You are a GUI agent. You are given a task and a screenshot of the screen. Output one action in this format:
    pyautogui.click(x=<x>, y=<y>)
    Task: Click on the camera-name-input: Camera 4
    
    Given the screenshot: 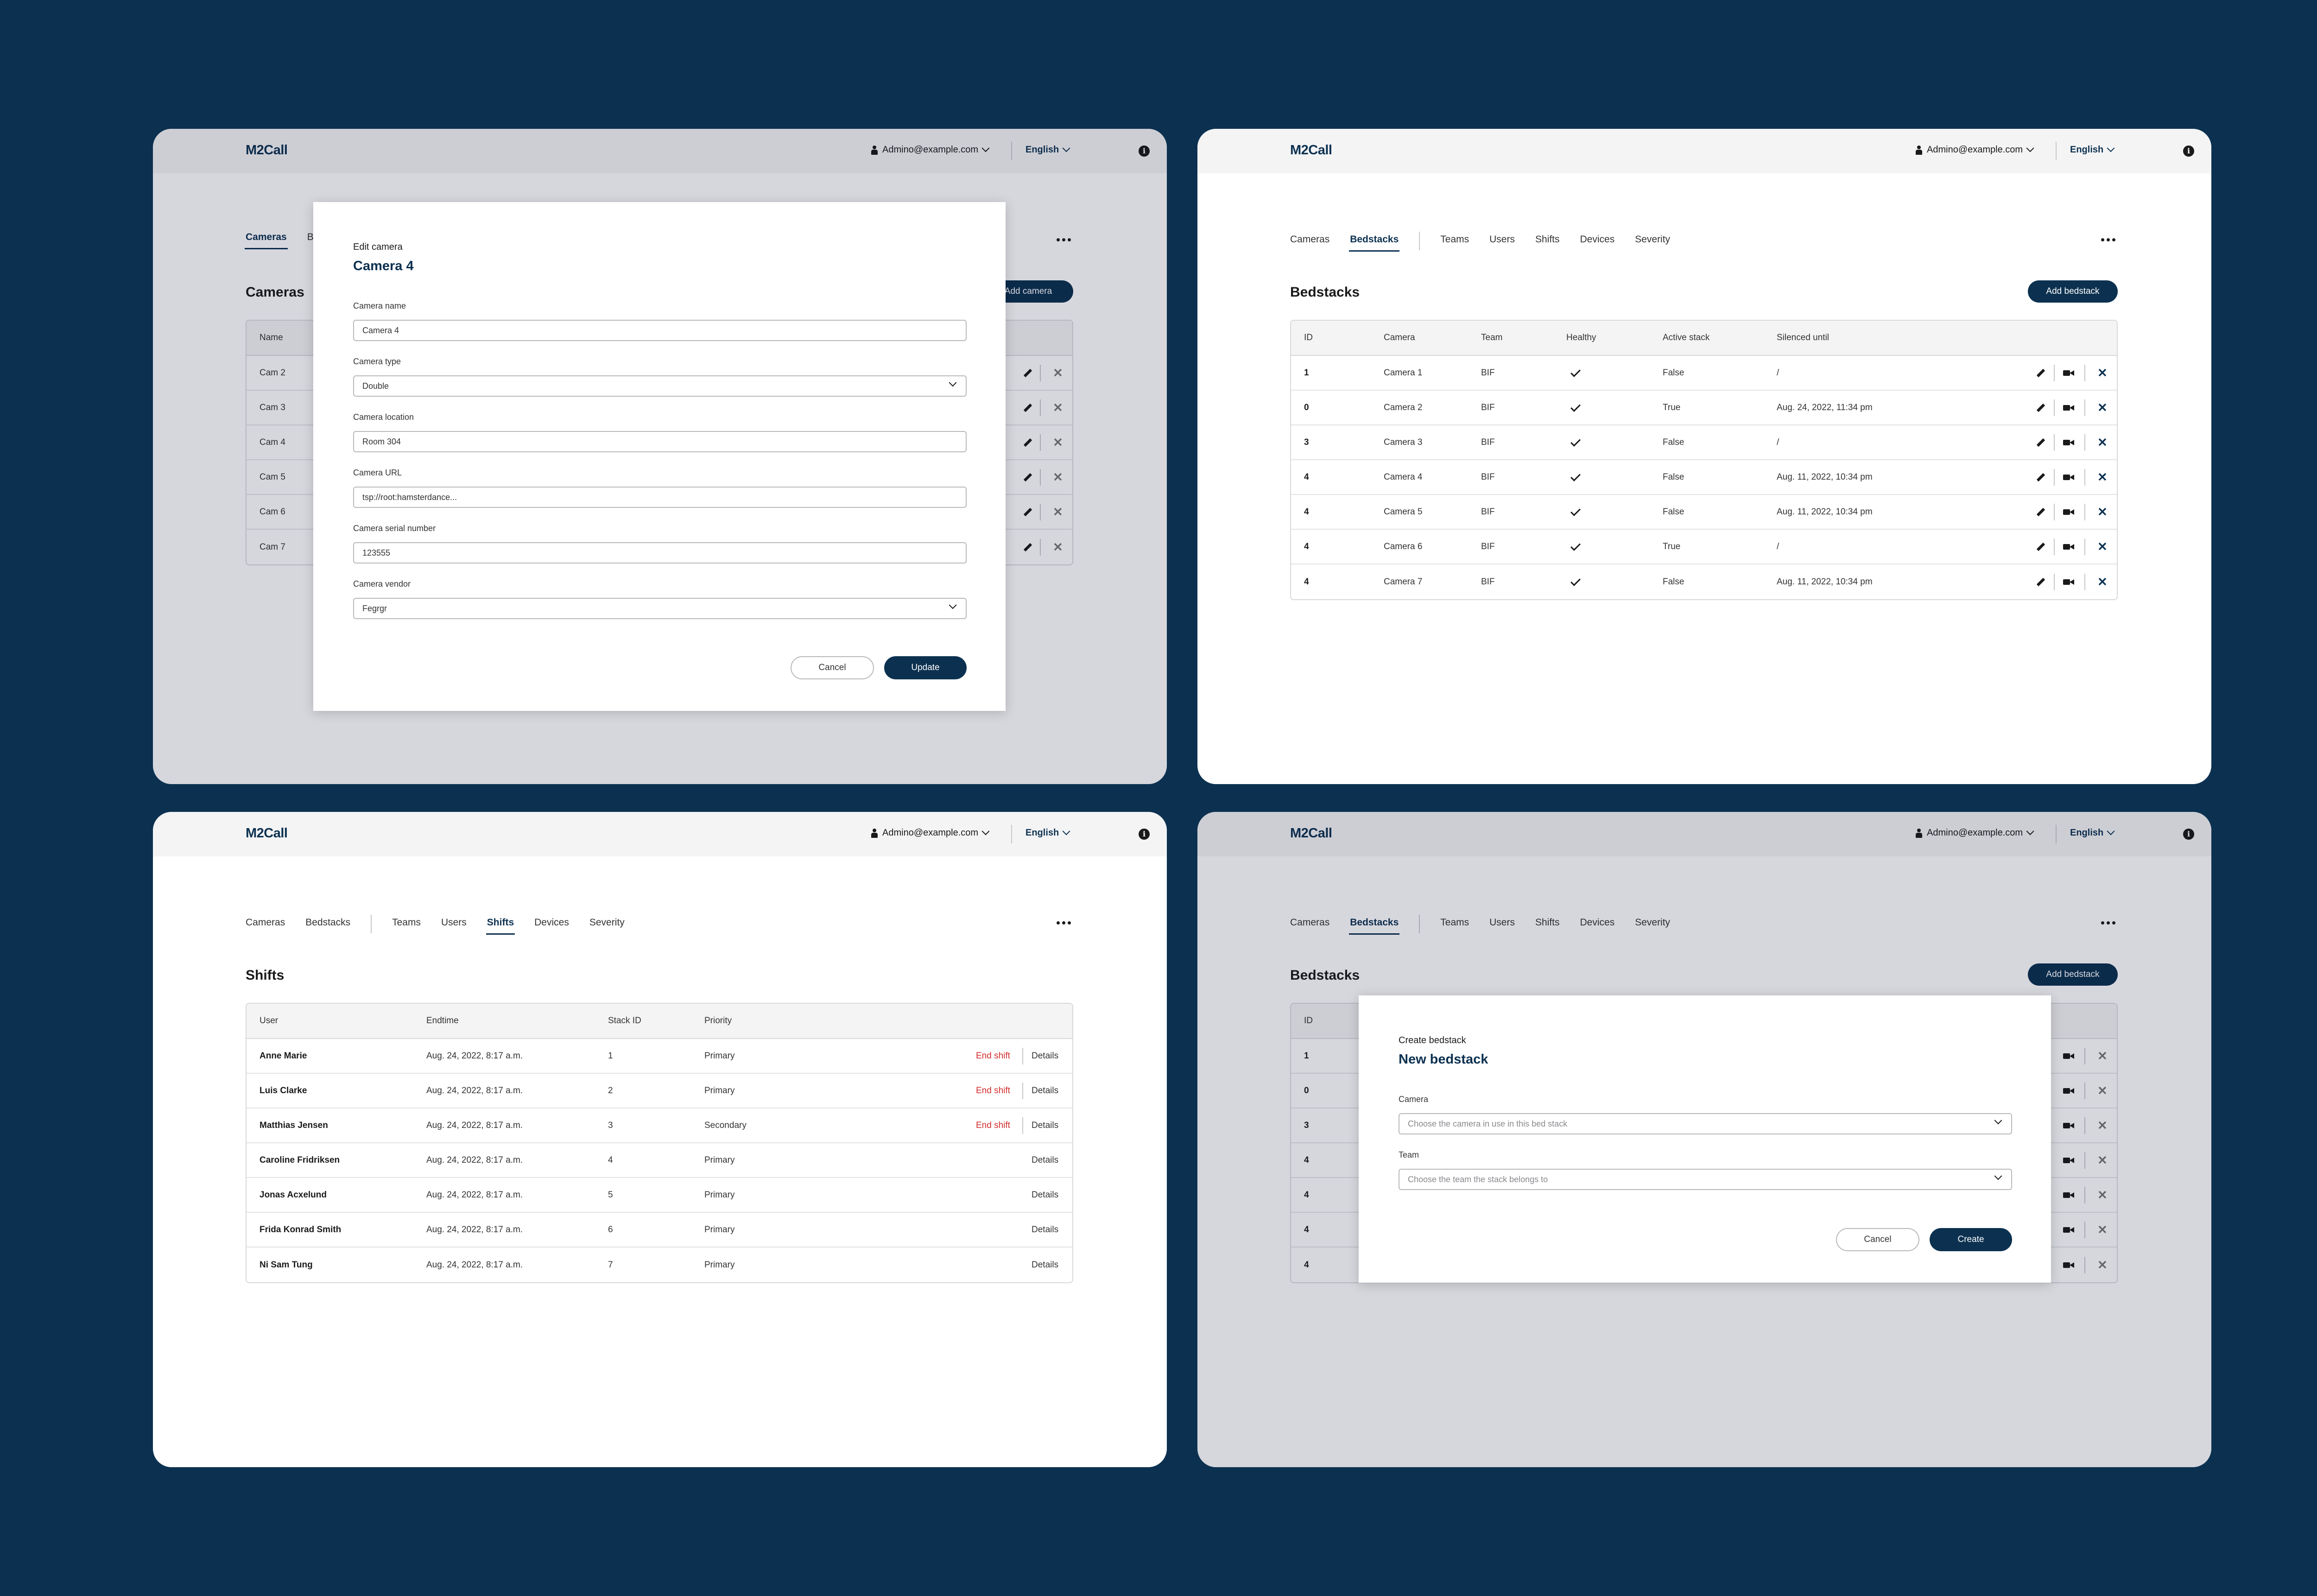 What is the action you would take?
    pyautogui.click(x=660, y=331)
    